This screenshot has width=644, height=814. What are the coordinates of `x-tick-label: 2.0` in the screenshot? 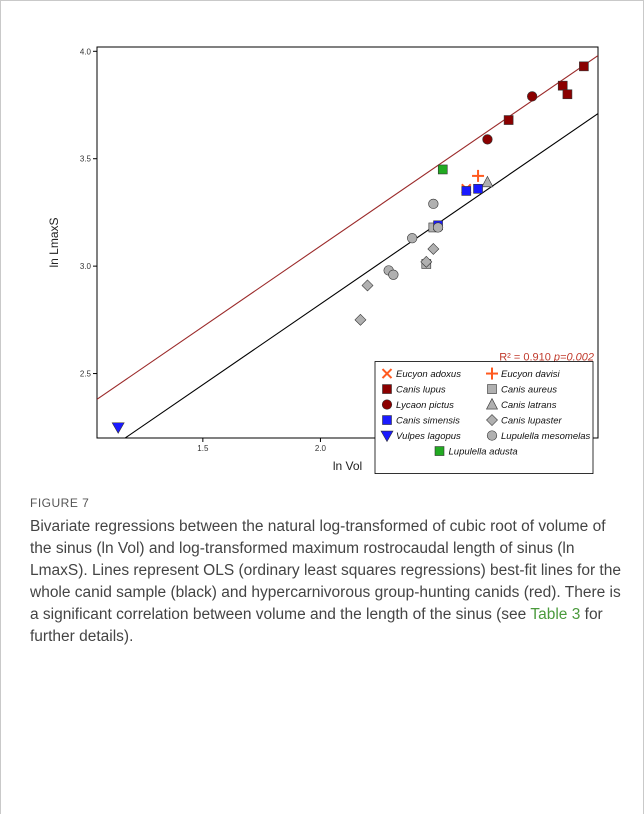 It's located at (321, 448).